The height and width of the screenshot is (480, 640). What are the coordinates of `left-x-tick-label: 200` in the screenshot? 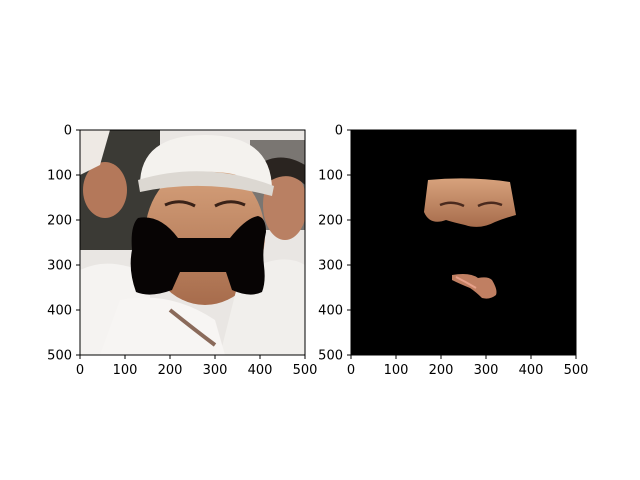 It's located at (170, 370).